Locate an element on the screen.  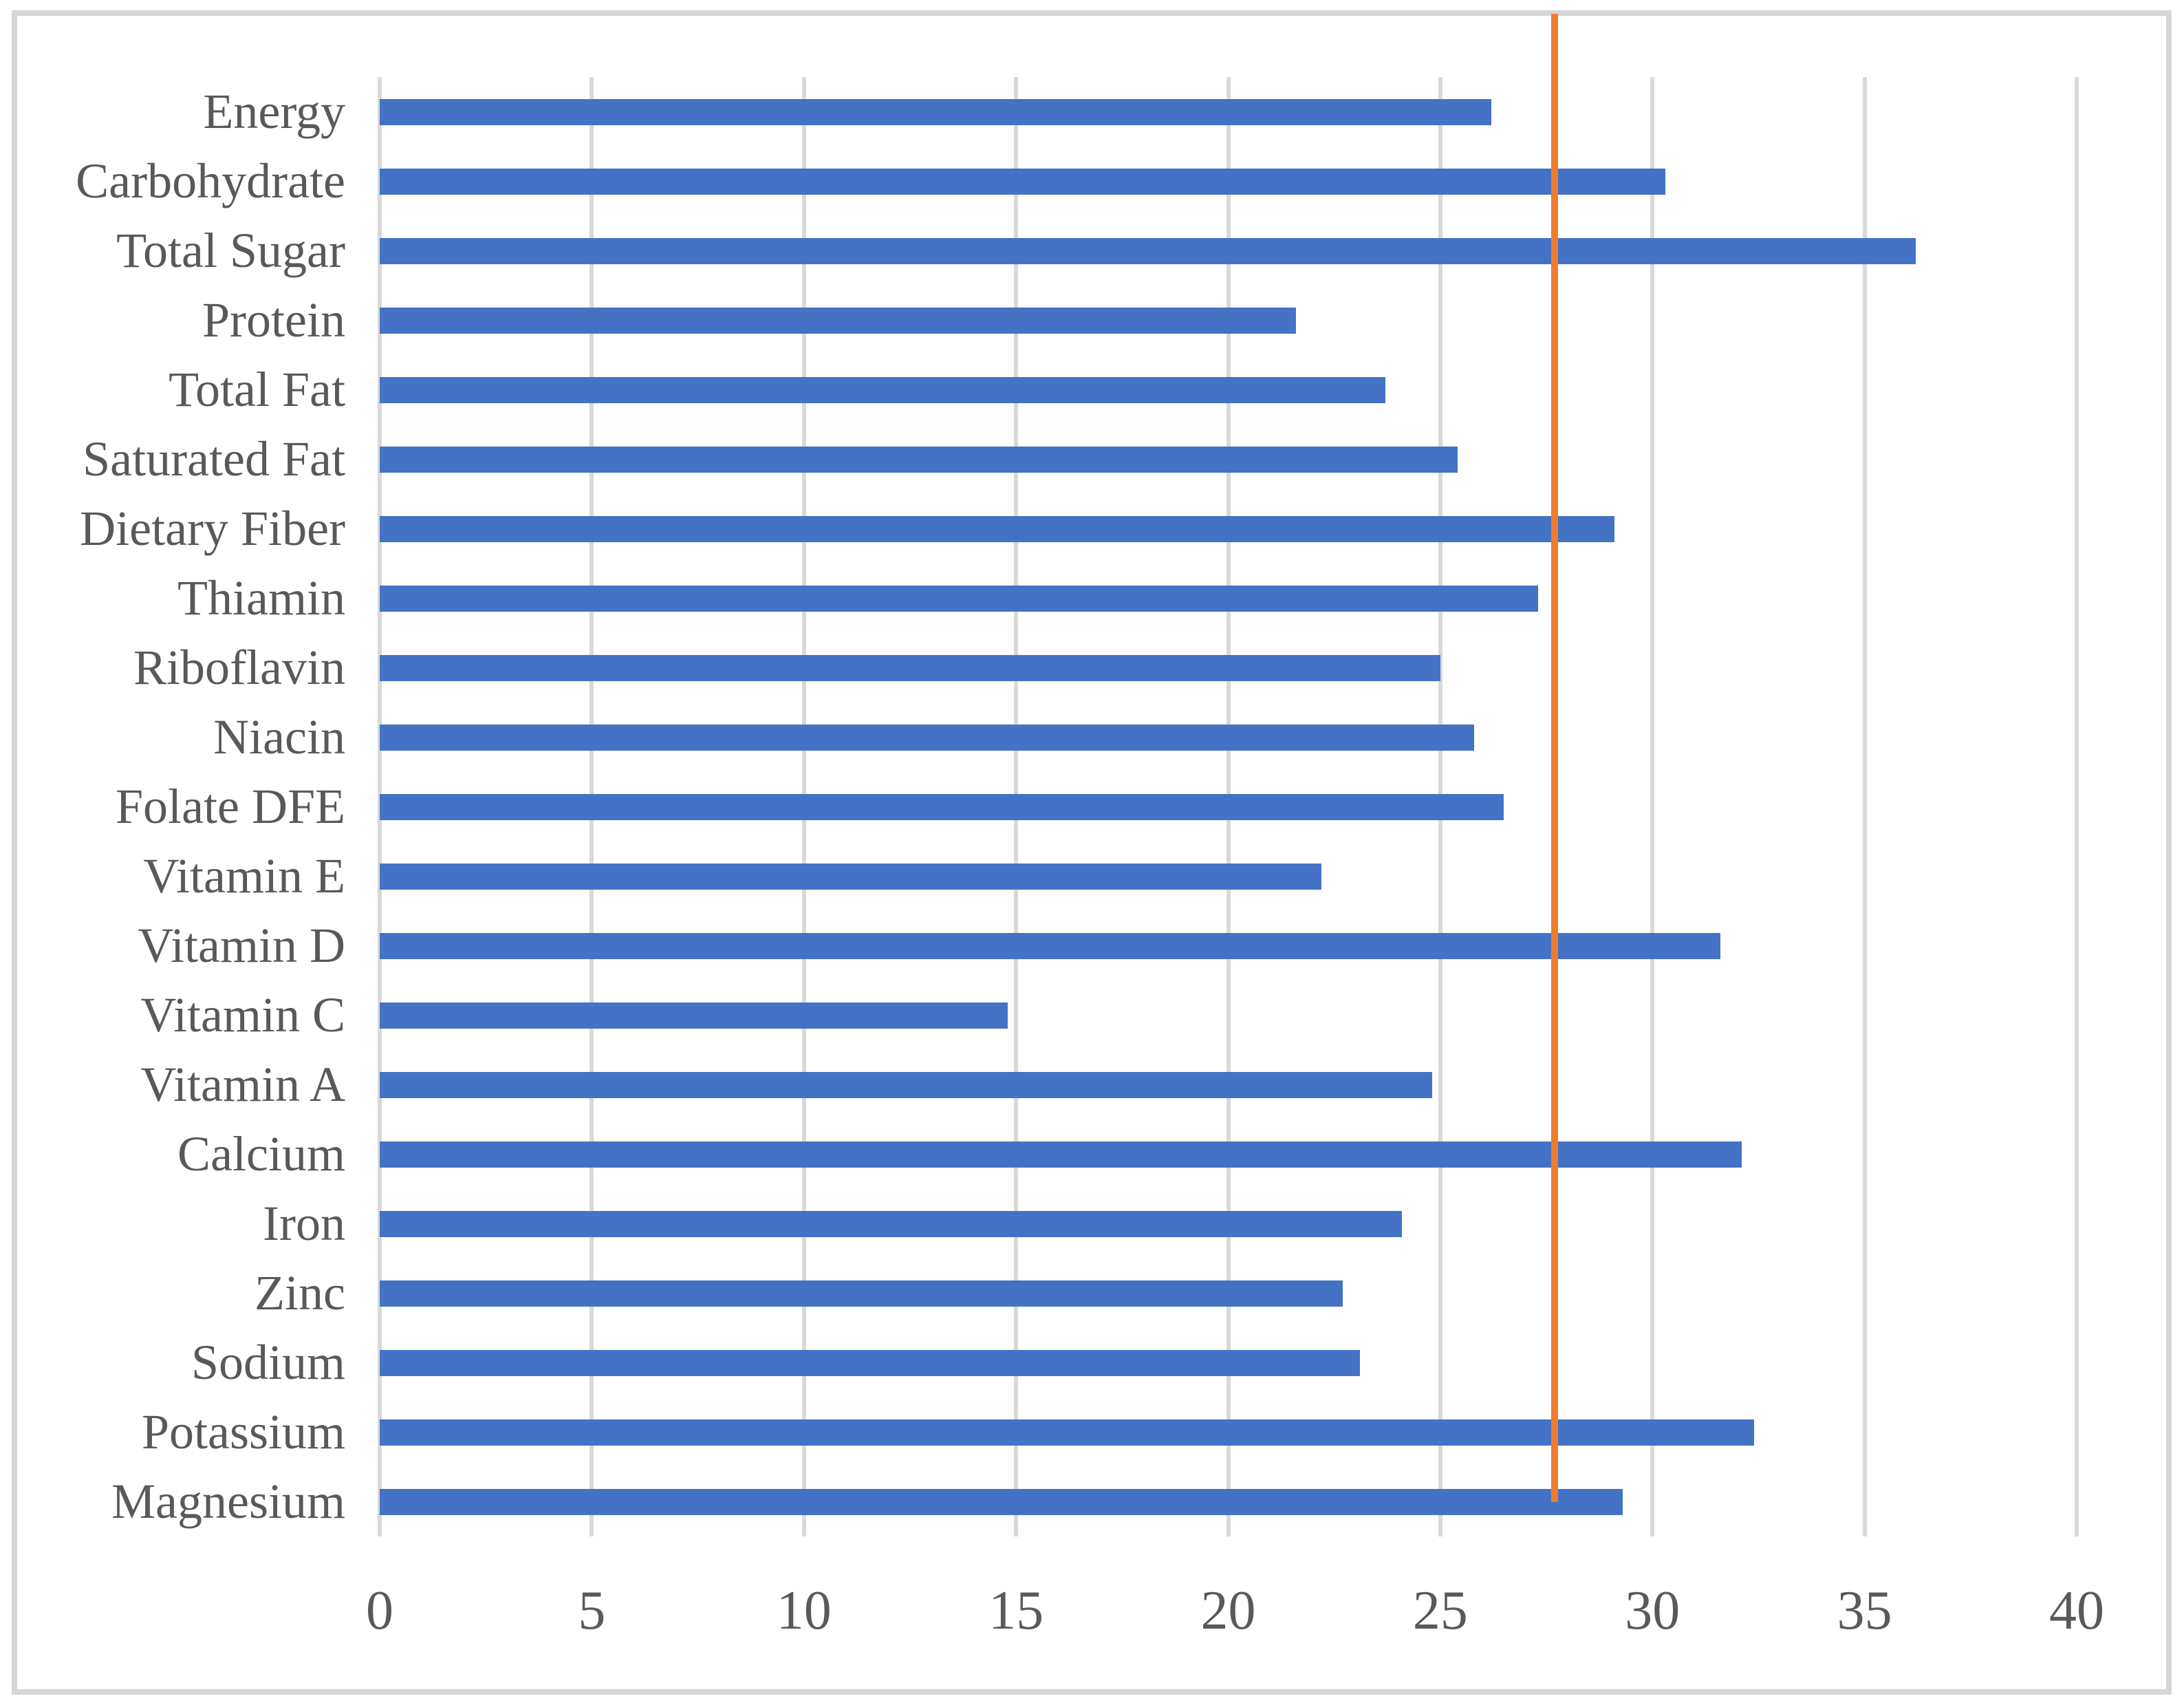
category-label-vitamin-d: Vitamin D is located at coordinates (242, 945).